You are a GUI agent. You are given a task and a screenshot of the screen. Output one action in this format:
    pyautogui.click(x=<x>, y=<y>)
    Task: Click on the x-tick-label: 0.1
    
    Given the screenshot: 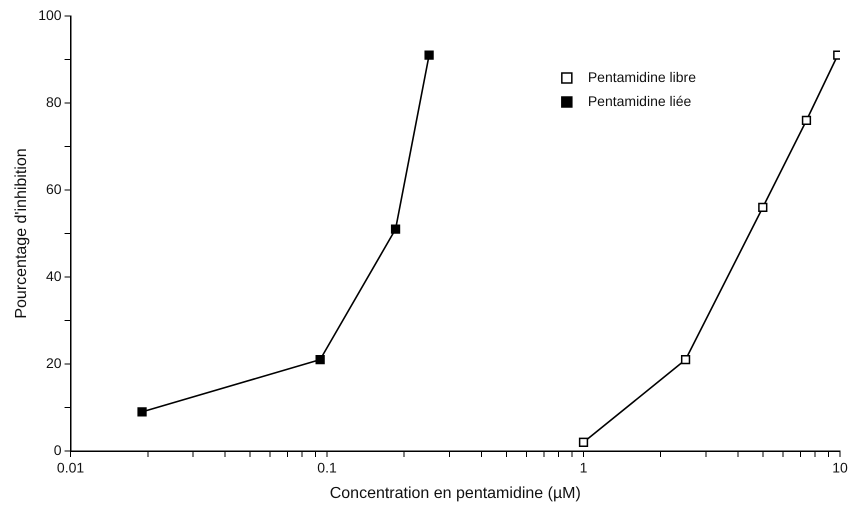 What is the action you would take?
    pyautogui.click(x=327, y=467)
    